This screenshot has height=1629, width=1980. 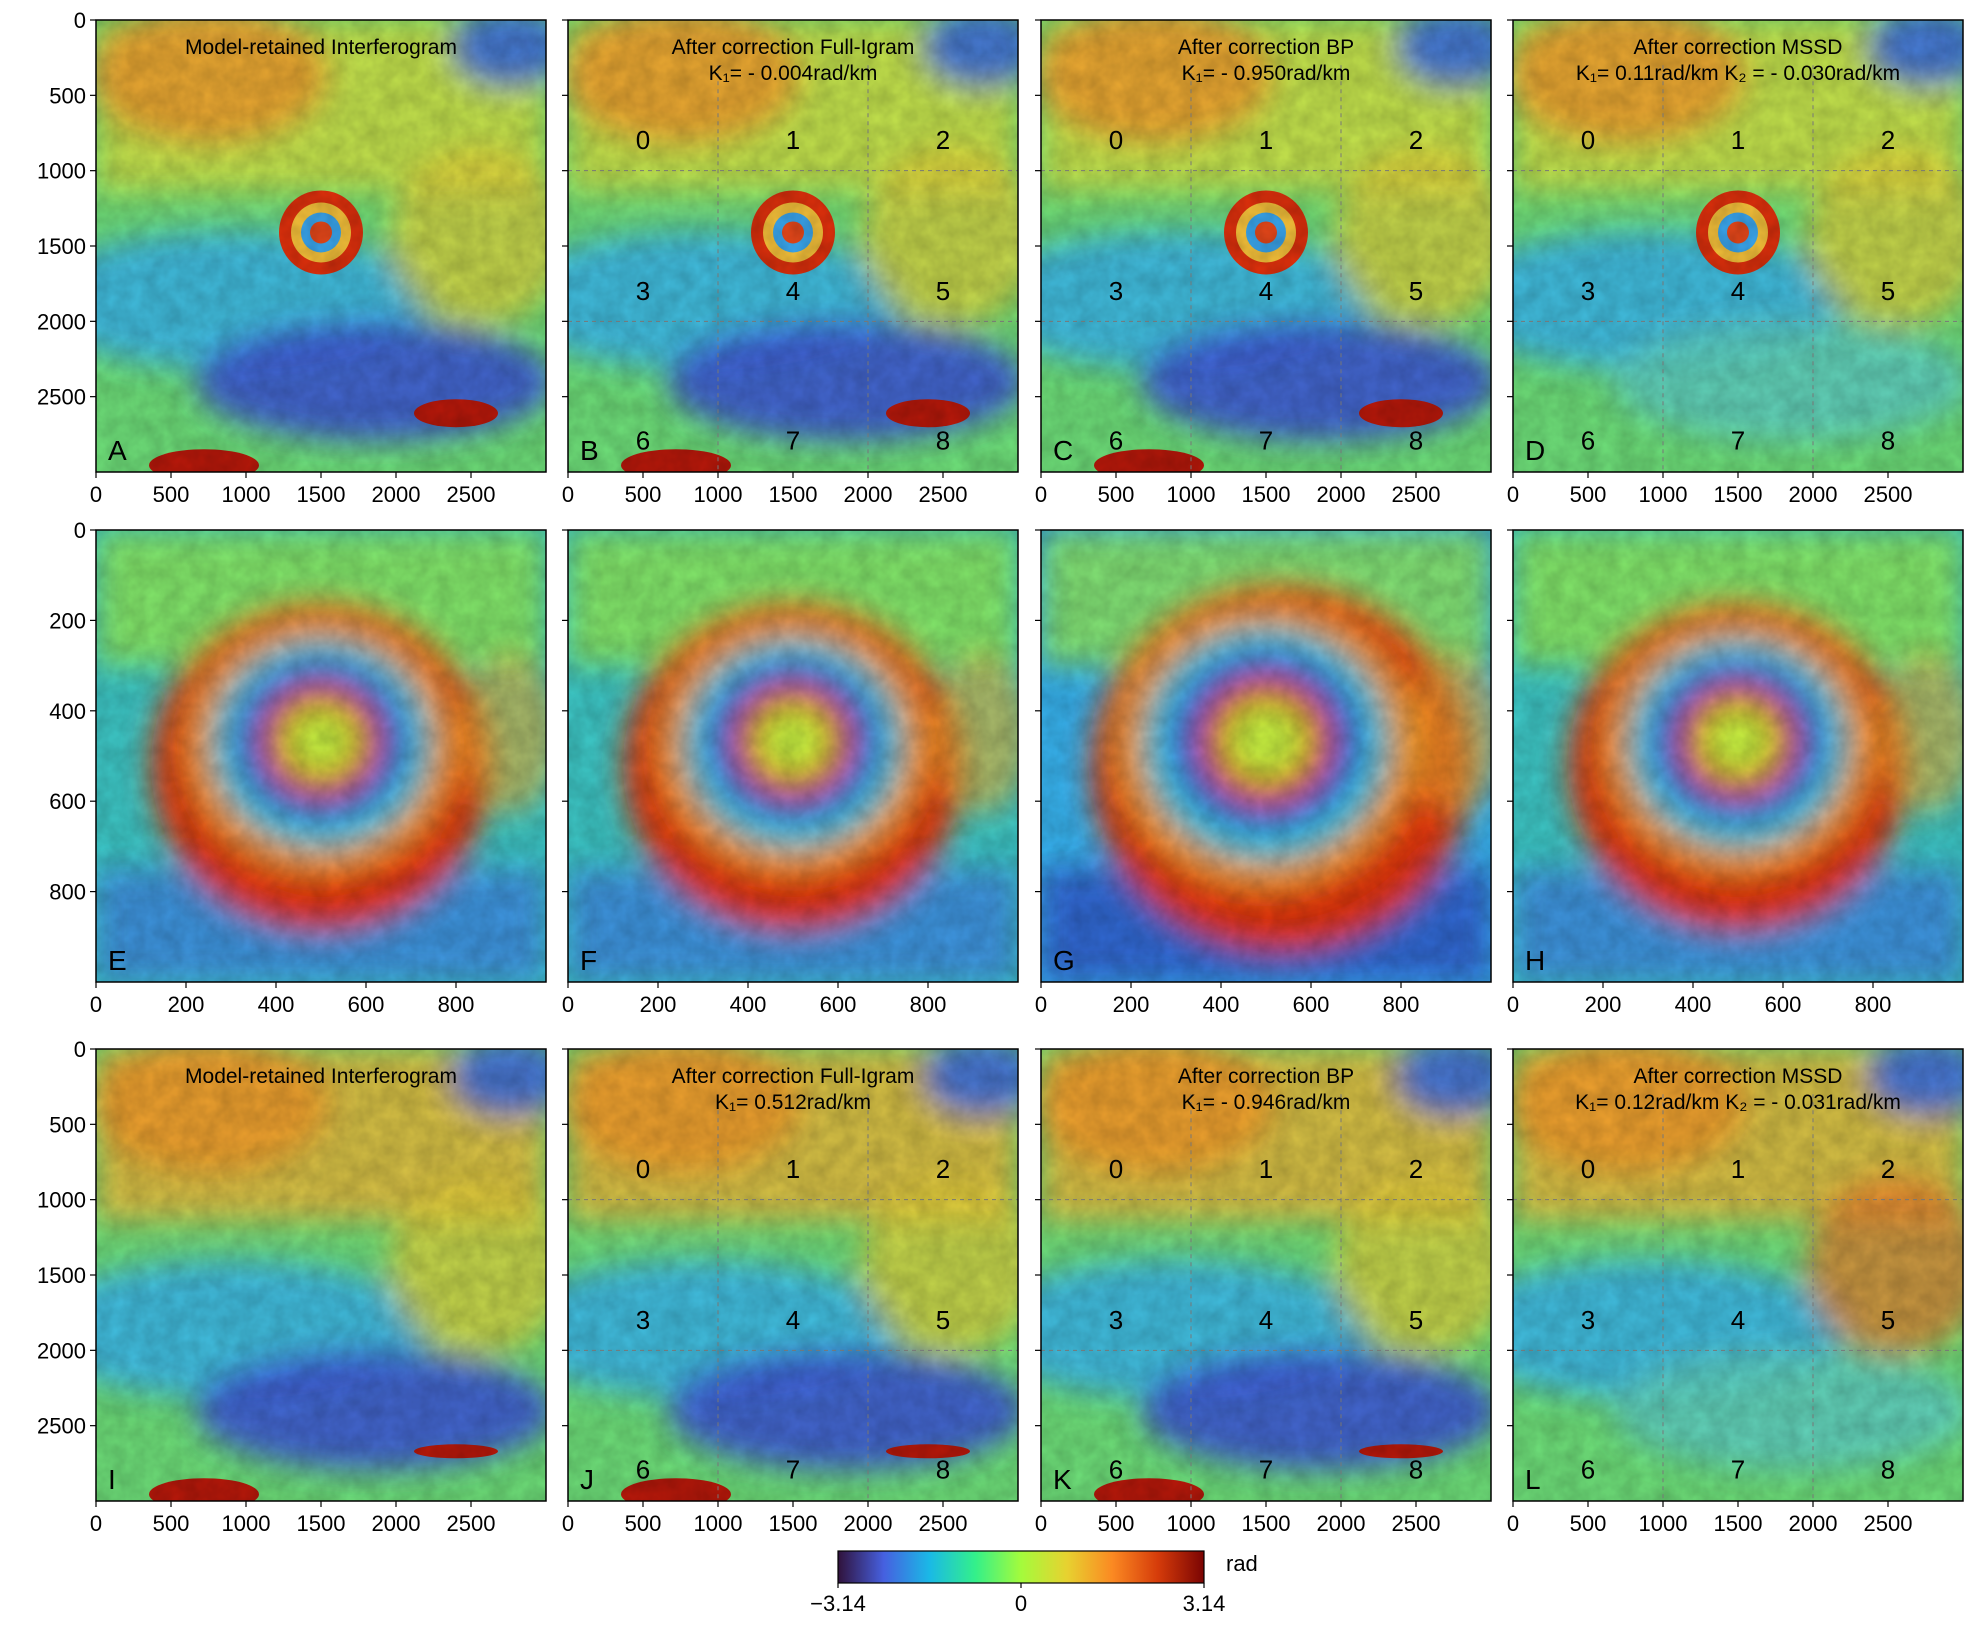 I want to click on panel-letter: K, so click(x=1062, y=1479).